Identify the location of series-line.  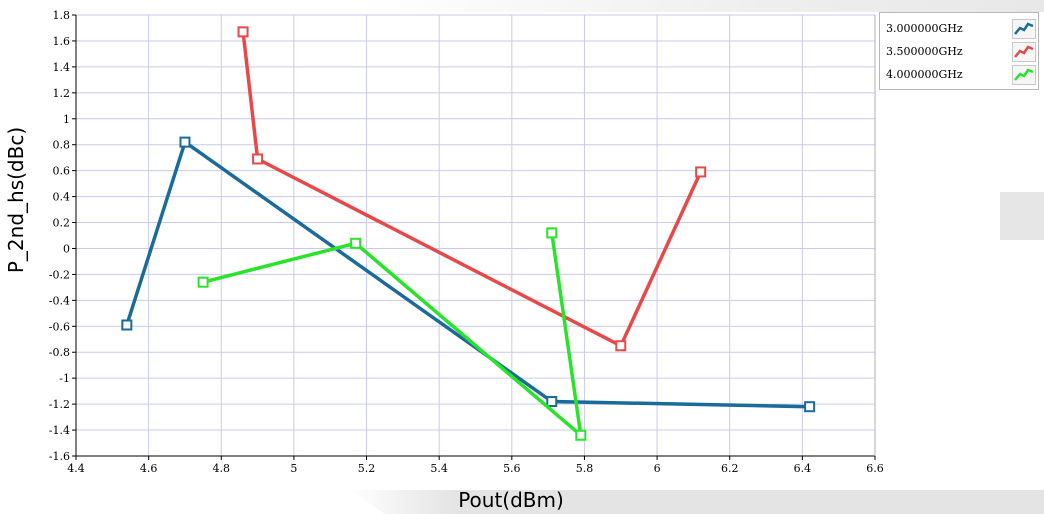
(392, 334).